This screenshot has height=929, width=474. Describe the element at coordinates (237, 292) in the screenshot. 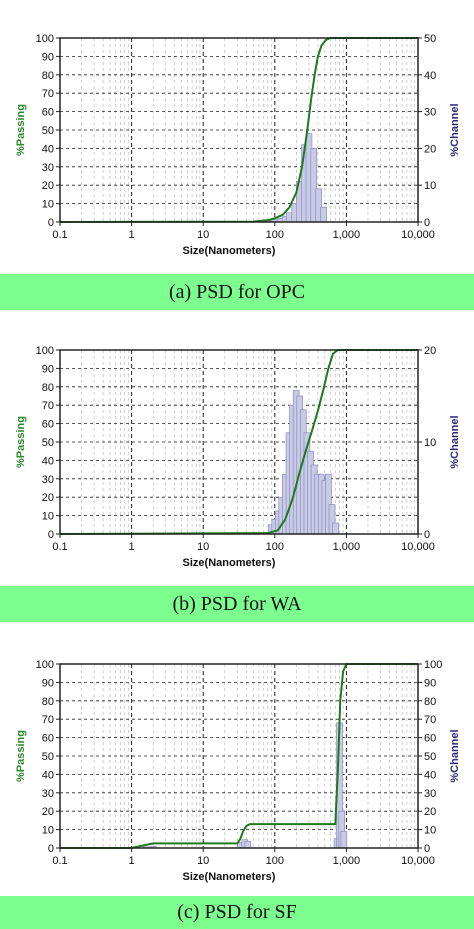

I see `caption-opc: (a) PSD for OPC` at that location.